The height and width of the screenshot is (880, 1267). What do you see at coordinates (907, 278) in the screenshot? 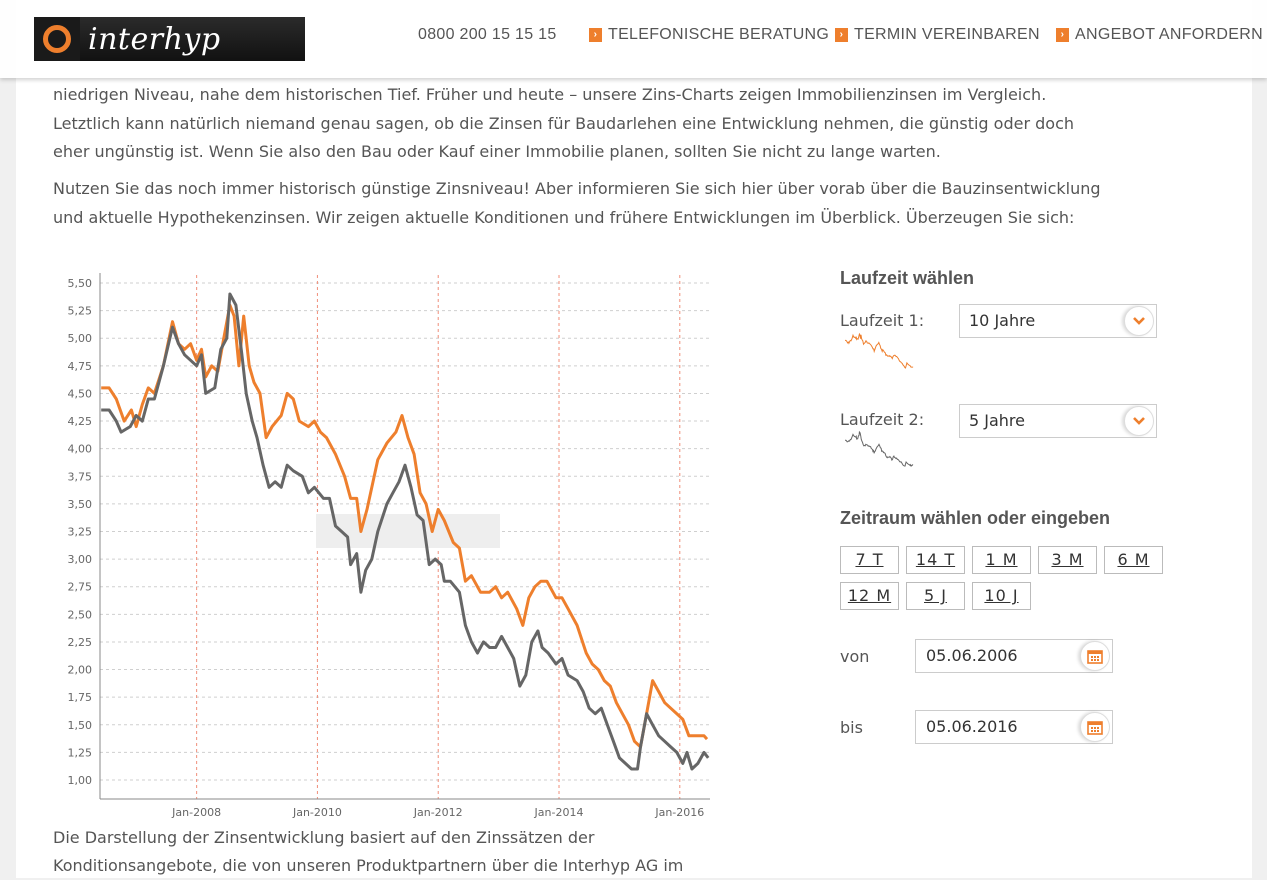
I see `laufzeit-title: Laufzeit wählen` at bounding box center [907, 278].